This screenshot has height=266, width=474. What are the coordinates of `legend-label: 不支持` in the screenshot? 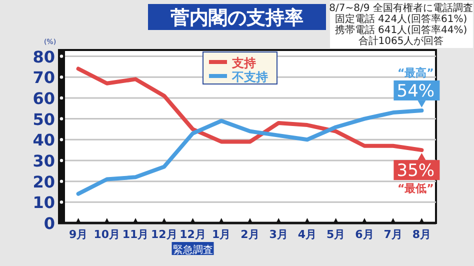 It's located at (249, 77).